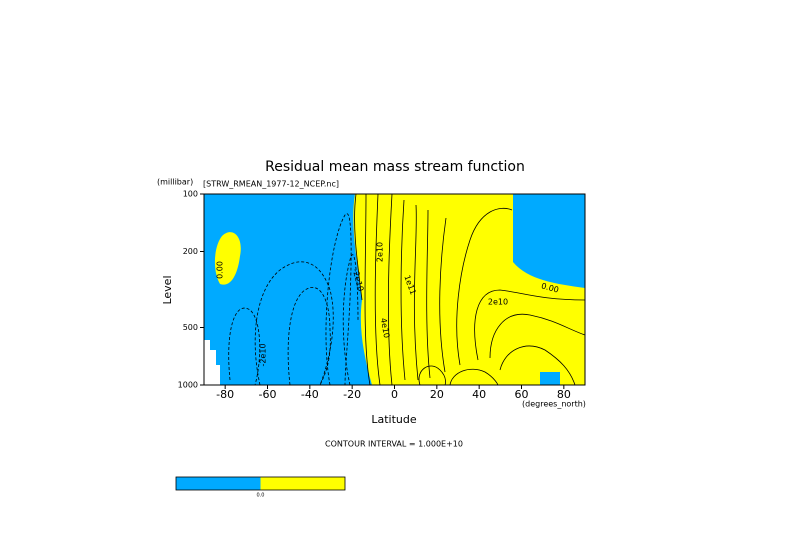  Describe the element at coordinates (522, 394) in the screenshot. I see `x-tick-label: 60` at that location.